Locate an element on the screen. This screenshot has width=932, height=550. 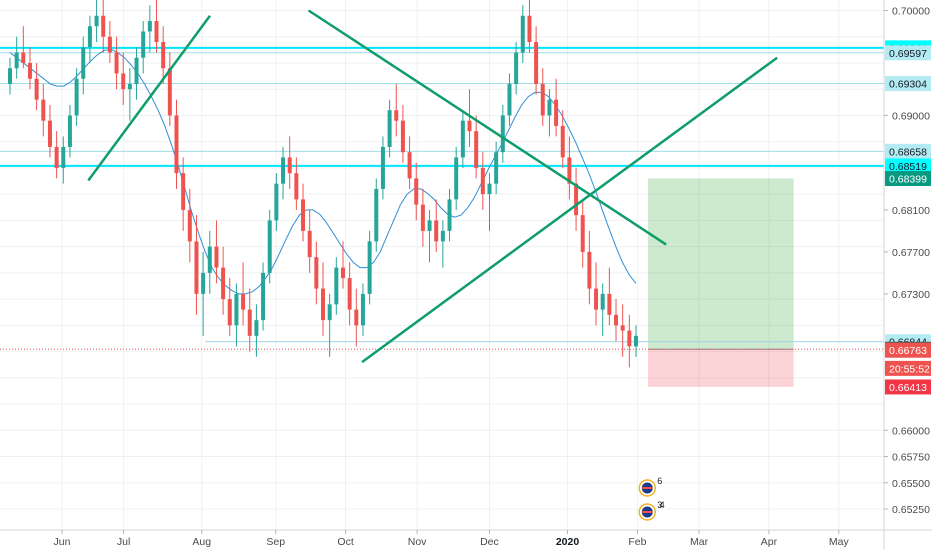
price-tag-label: 20:55:52 is located at coordinates (909, 369).